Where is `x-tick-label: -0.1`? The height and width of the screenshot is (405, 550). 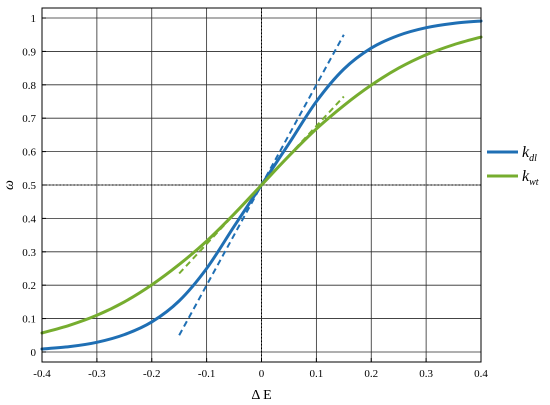
x-tick-label: -0.1 is located at coordinates (206, 374).